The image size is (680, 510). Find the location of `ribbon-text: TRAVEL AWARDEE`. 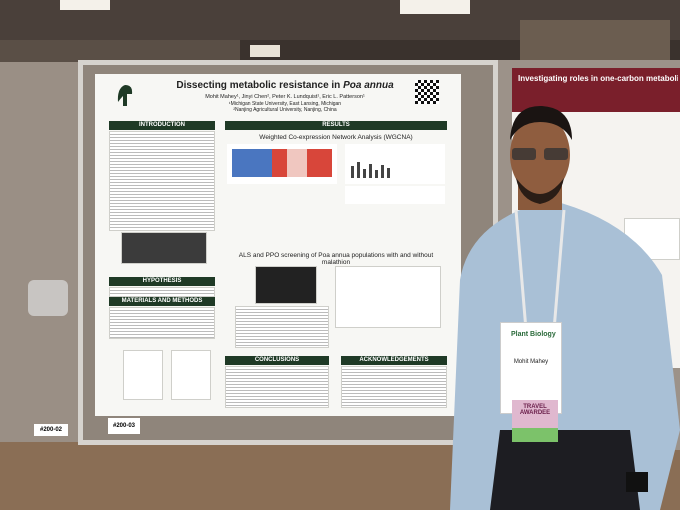

ribbon-text: TRAVEL AWARDEE is located at coordinates (535, 410).